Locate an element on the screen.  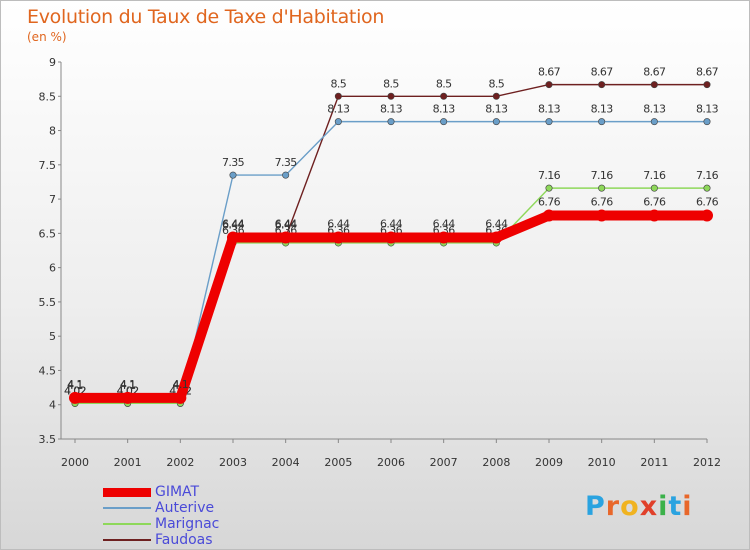
x-tick-label: 2004 is located at coordinates (286, 462).